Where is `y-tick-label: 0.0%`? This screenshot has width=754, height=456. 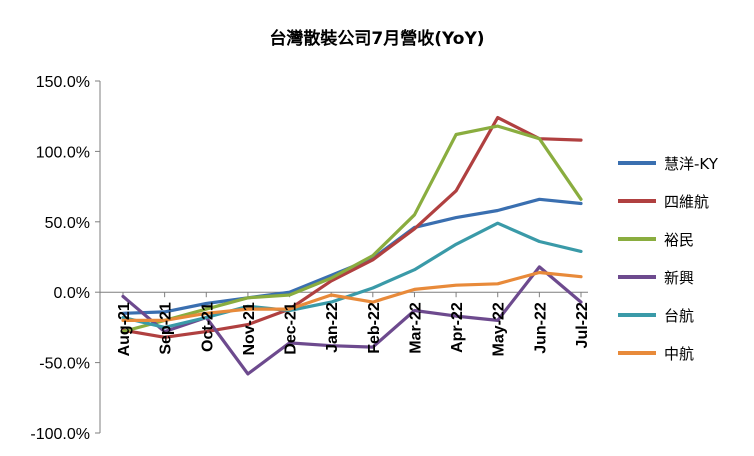
y-tick-label: 0.0% is located at coordinates (72, 293).